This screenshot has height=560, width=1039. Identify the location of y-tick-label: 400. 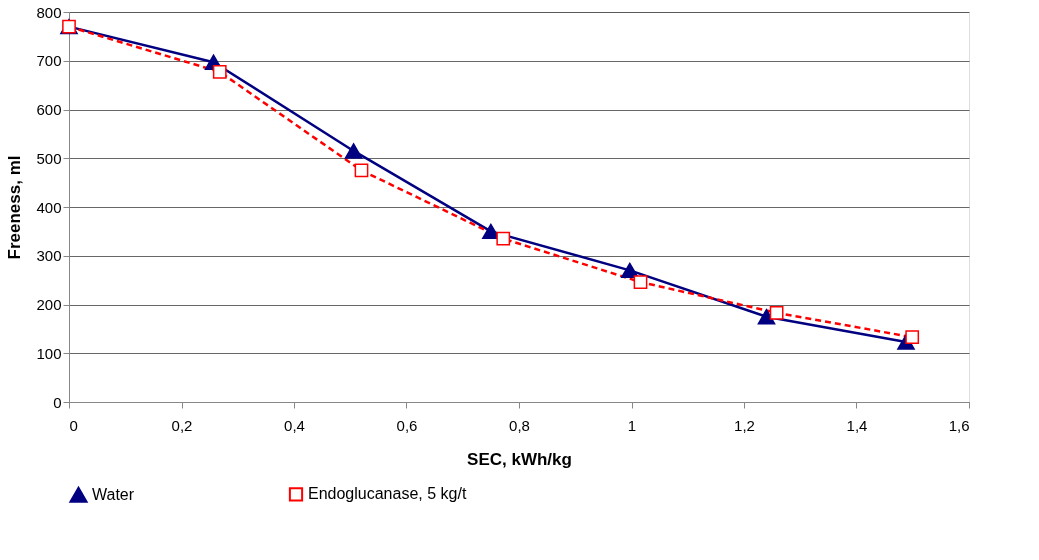
(49, 207).